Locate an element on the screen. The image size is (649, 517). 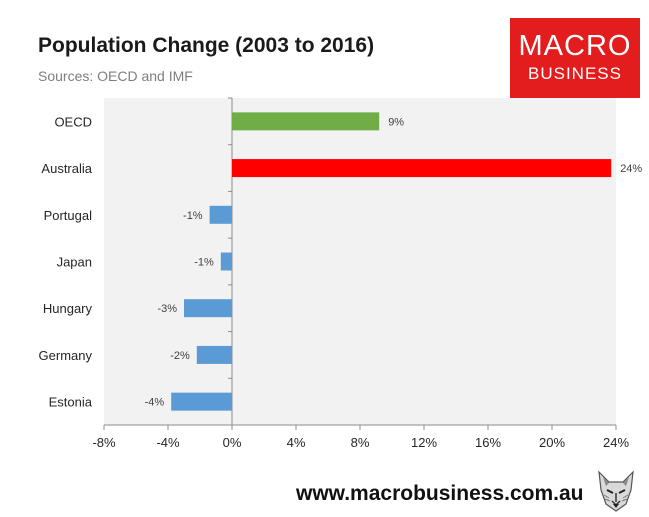
x-tick-label: 16% is located at coordinates (488, 442).